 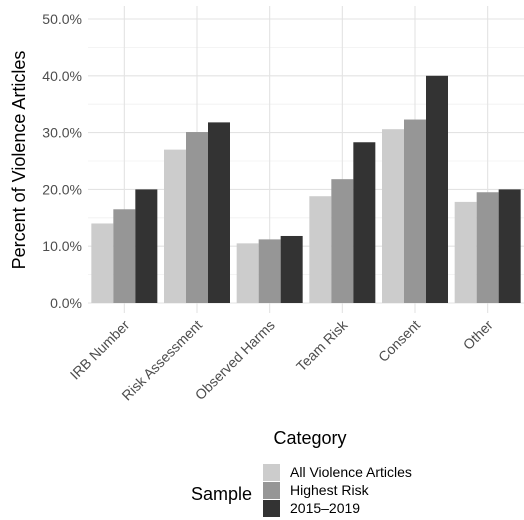 What do you see at coordinates (325, 508) in the screenshot?
I see `legend-label: 2015–2019` at bounding box center [325, 508].